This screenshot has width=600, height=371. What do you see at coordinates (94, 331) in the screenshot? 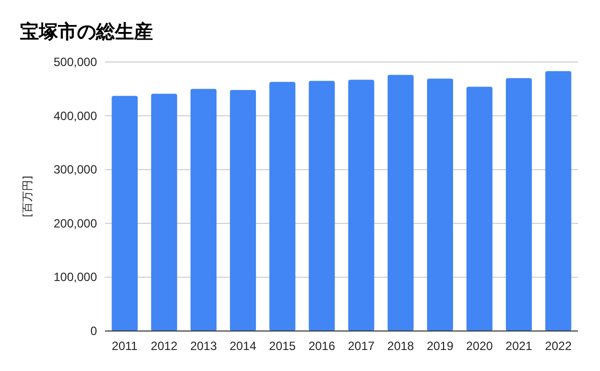
I see `y-tick-label: 0` at bounding box center [94, 331].